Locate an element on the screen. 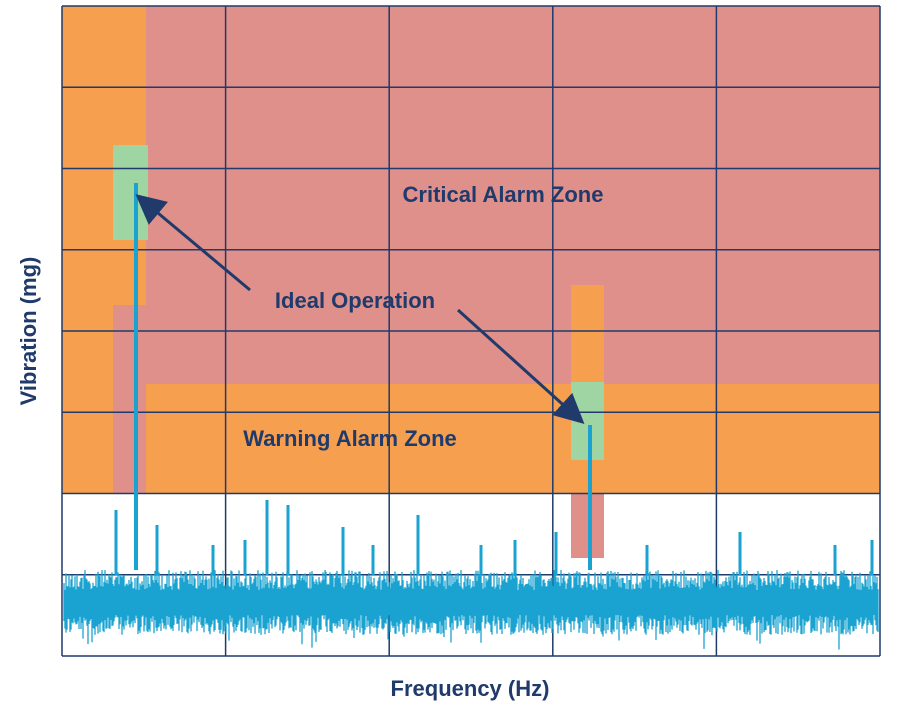  annotation: Ideal Operation is located at coordinates (355, 300).